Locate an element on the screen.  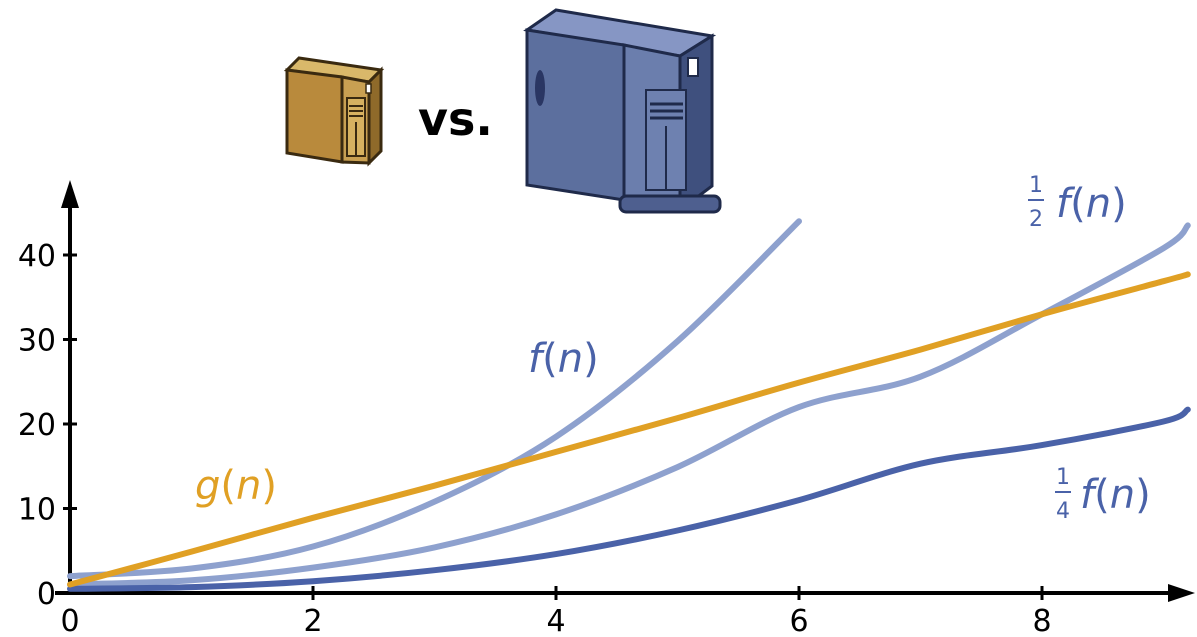
small-server-tower-icon is located at coordinates (334, 111).